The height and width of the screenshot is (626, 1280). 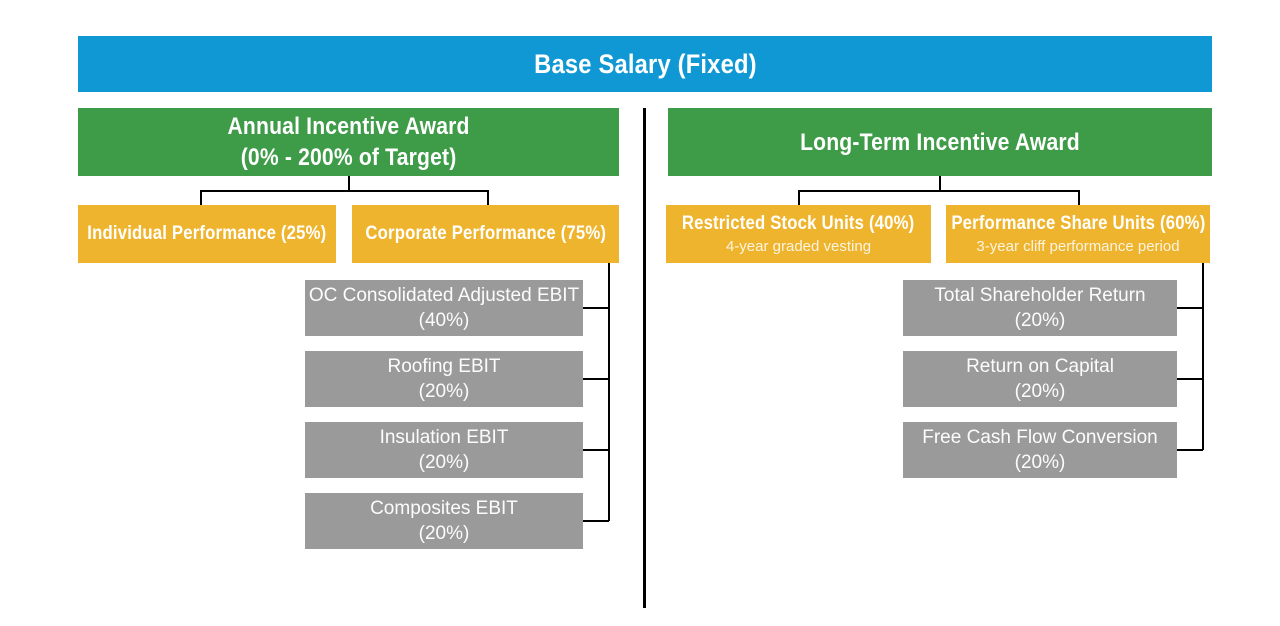 What do you see at coordinates (1040, 295) in the screenshot?
I see `metric-label: Total Shareholder Return` at bounding box center [1040, 295].